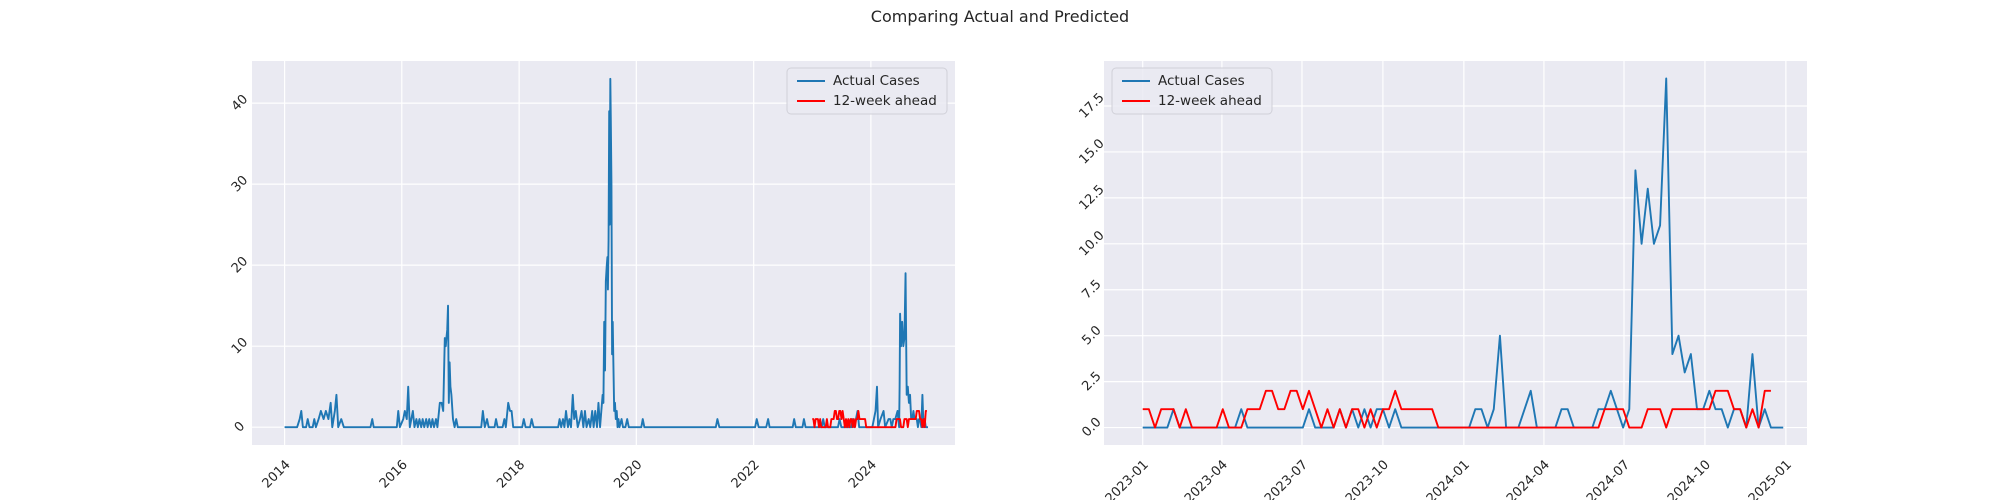  Describe the element at coordinates (1286, 478) in the screenshot. I see `x-tick-label: 2023-07` at that location.